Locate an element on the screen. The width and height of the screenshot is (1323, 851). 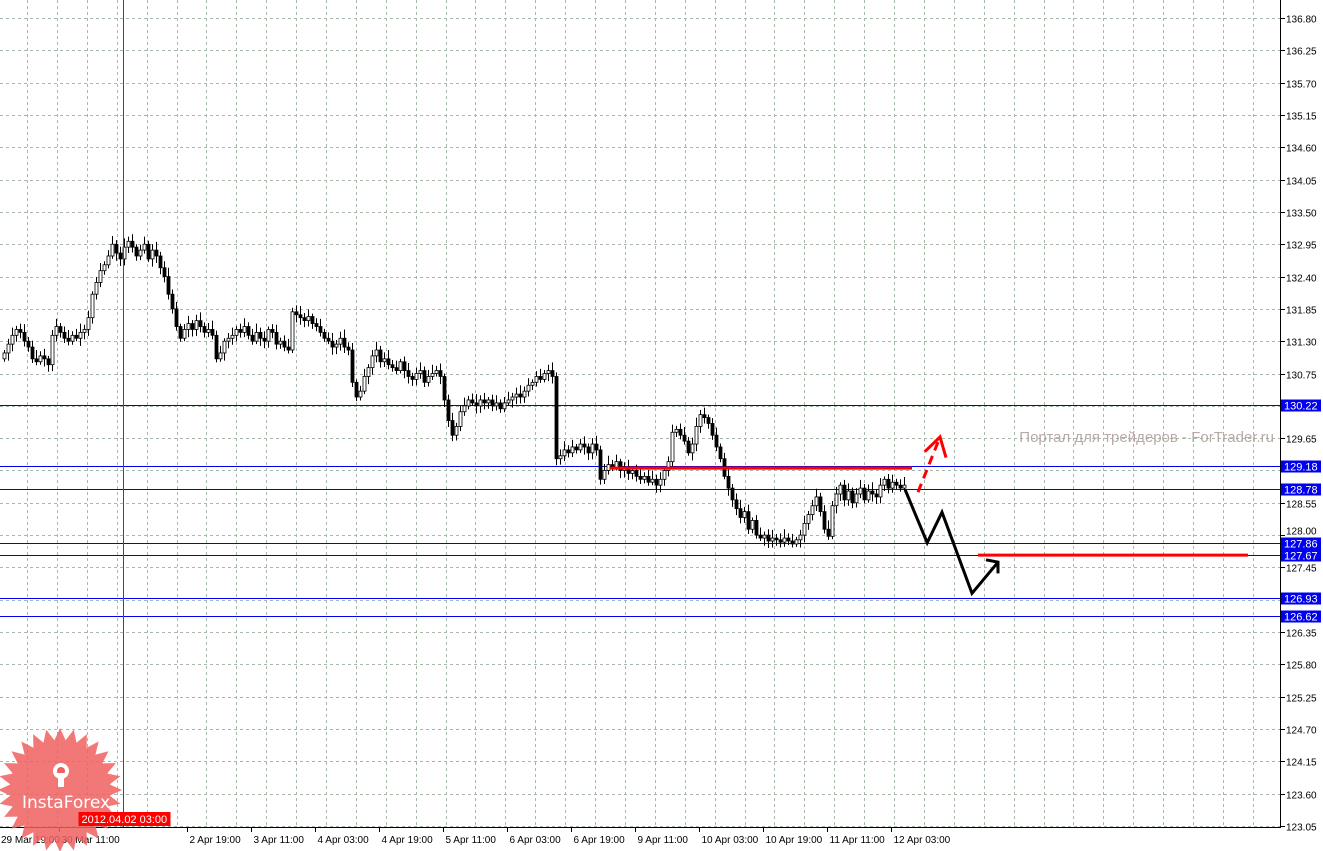
price-tick-label: 128.55 is located at coordinates (1301, 505).